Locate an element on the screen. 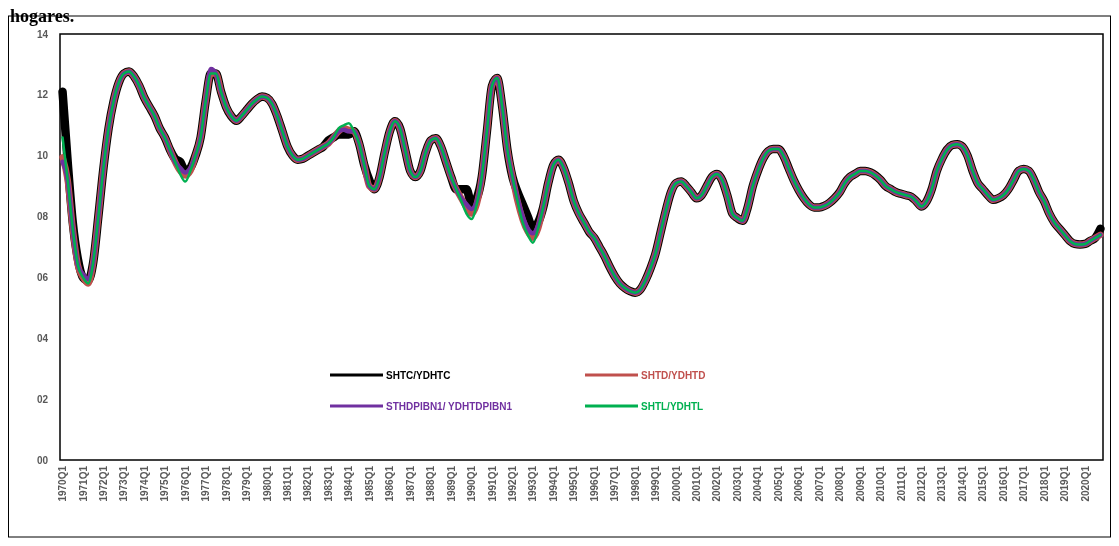  x-tick-label: 1971Q1 is located at coordinates (83, 483).